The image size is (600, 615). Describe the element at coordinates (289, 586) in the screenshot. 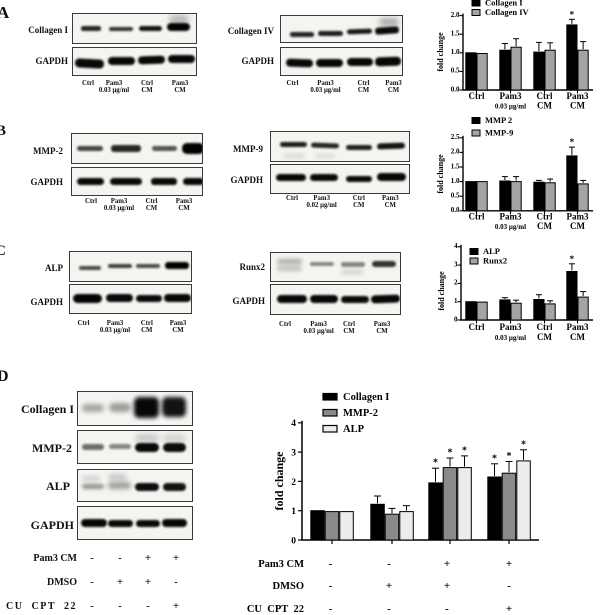

I see `svg-text: DMSO` at that location.